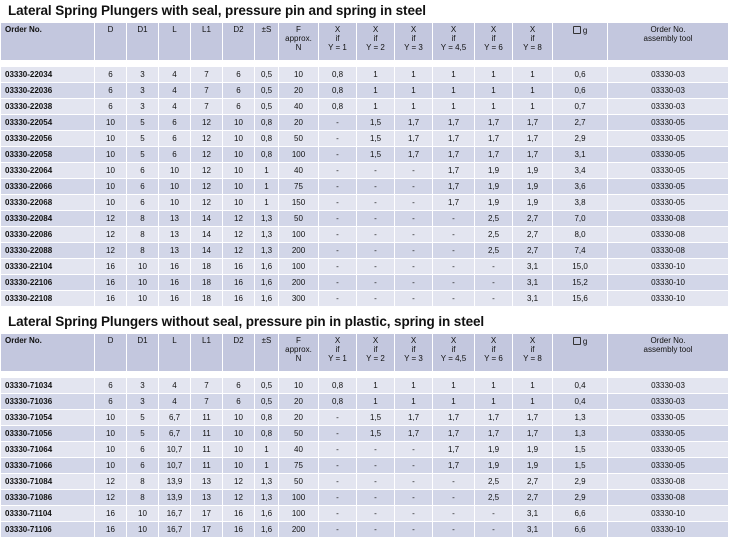 Image resolution: width=729 pixels, height=549 pixels. What do you see at coordinates (375, 352) in the screenshot?
I see `column-header: X if Y = 2` at bounding box center [375, 352].